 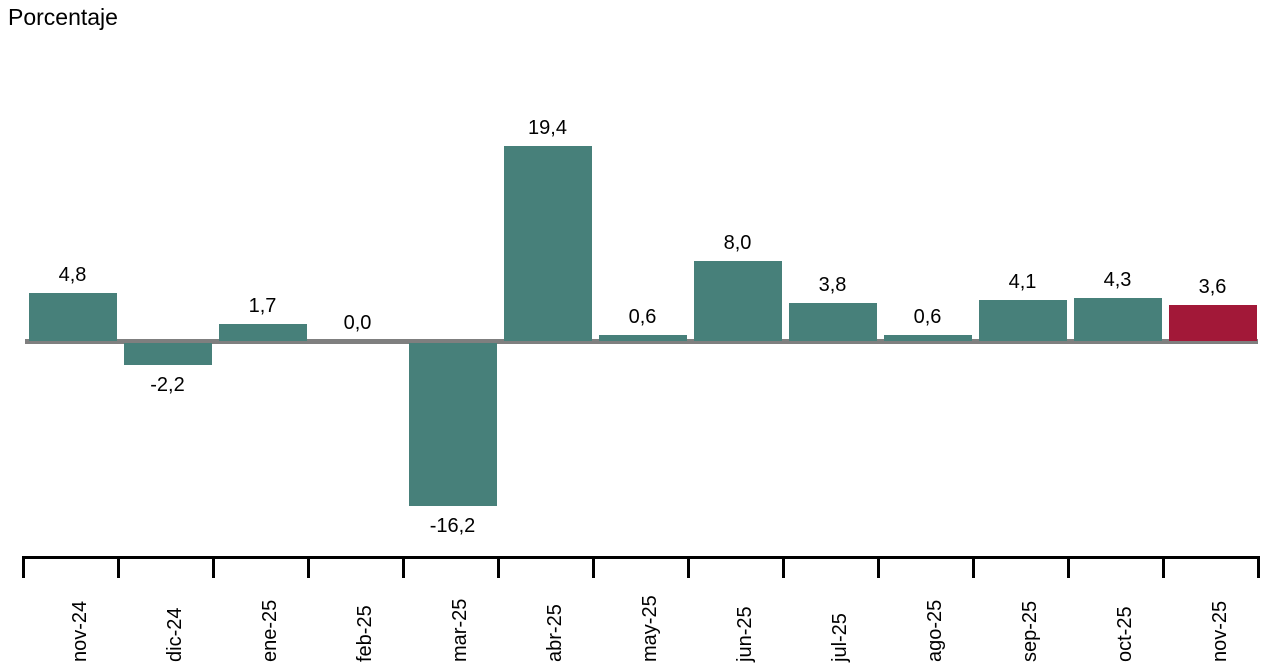 I want to click on x-axis-line, so click(x=641, y=557).